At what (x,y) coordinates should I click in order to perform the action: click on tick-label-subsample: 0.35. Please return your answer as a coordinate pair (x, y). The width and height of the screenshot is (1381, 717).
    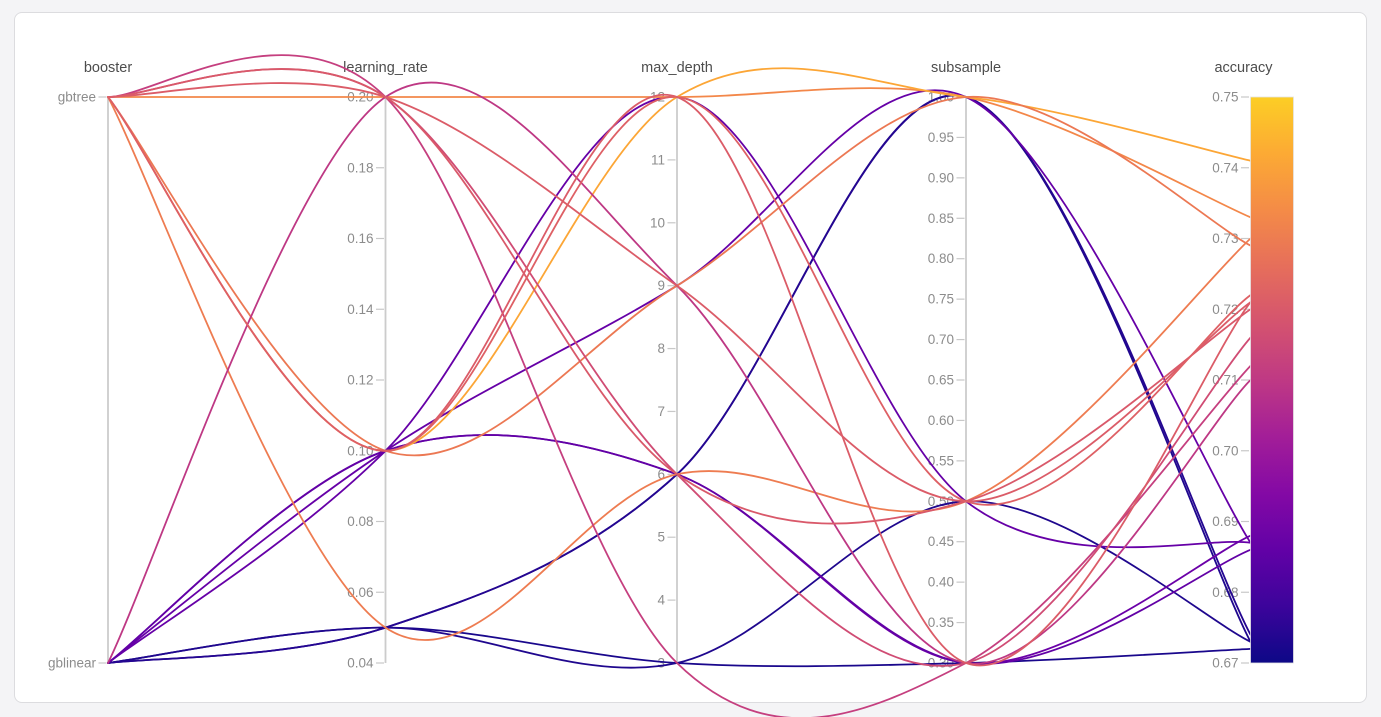
    Looking at the image, I should click on (941, 622).